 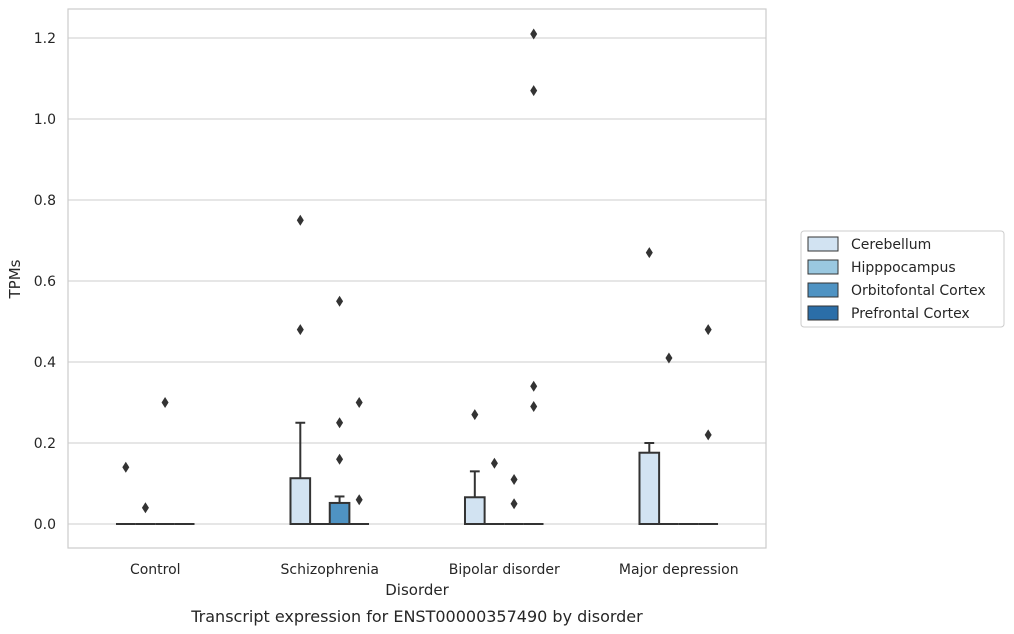 I want to click on legend-label: Cerebellum, so click(x=891, y=245).